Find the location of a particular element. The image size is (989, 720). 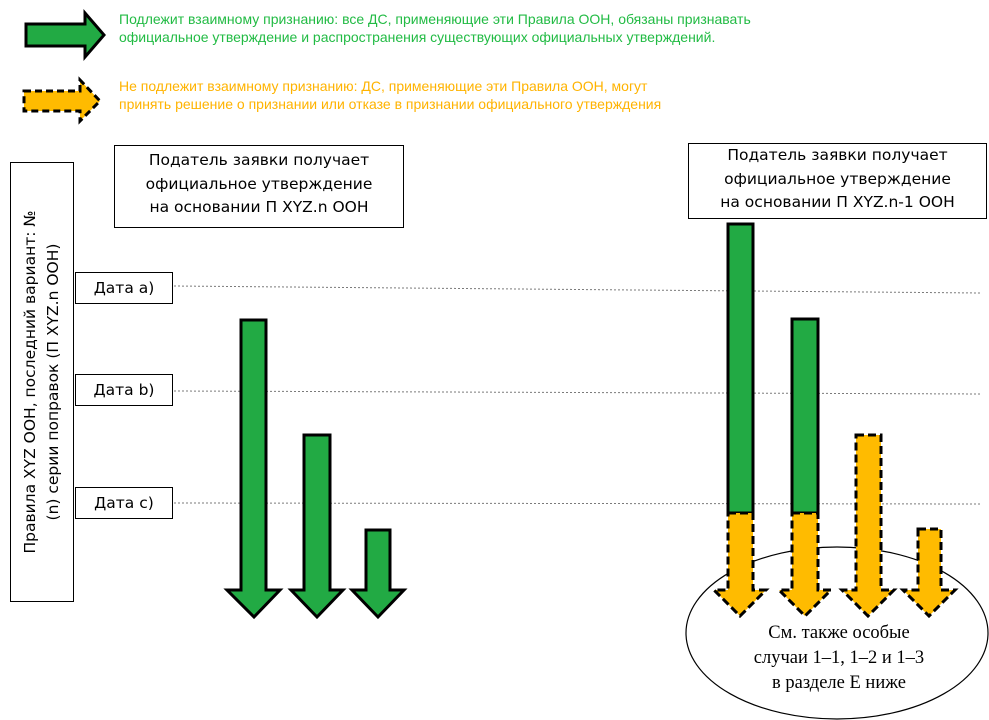

date-a-line is located at coordinates (577, 289).